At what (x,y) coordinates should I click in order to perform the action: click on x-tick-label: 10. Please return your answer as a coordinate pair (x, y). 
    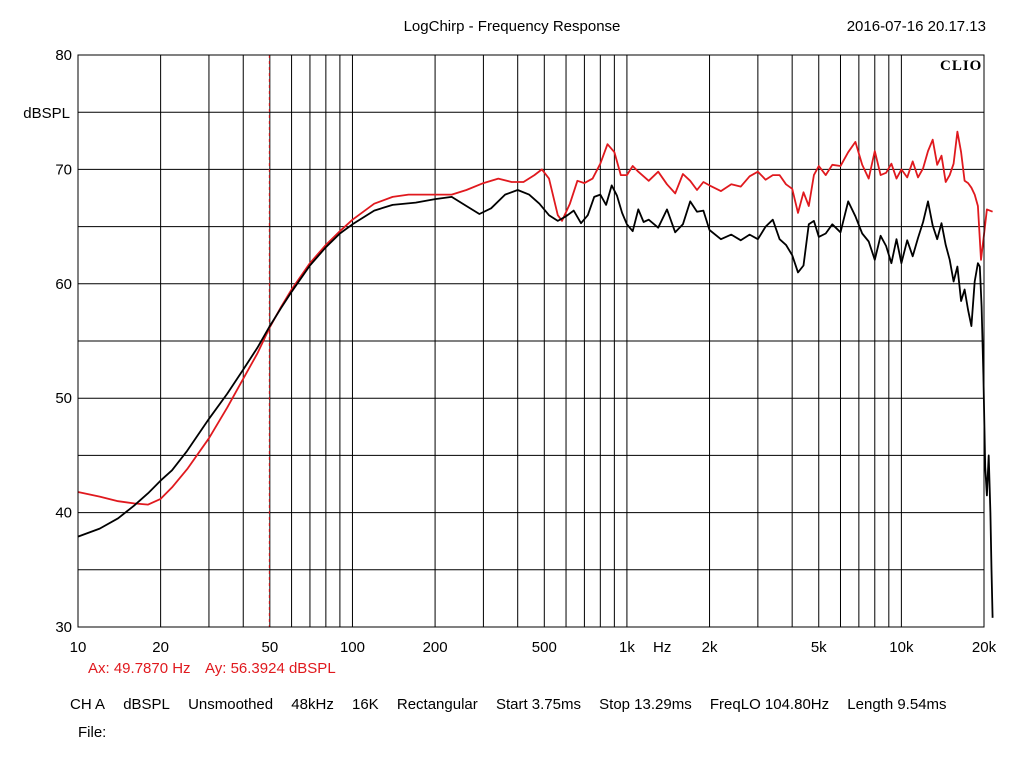
    Looking at the image, I should click on (78, 647).